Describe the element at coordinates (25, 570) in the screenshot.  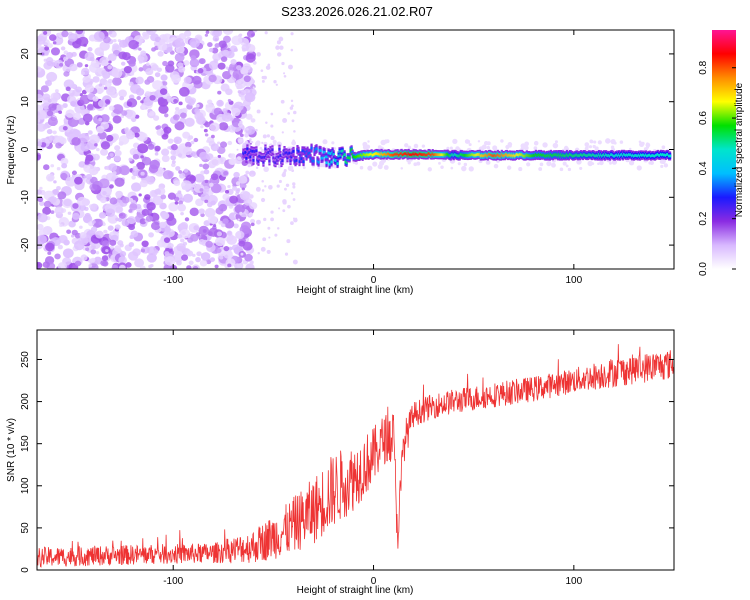
I see `y-tick-label: 0` at that location.